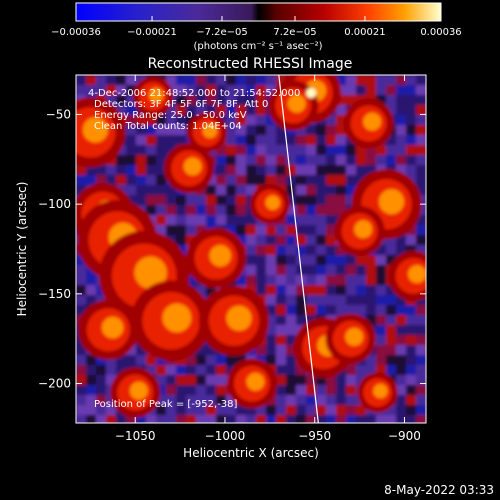  I want to click on y-tick-label: −200, so click(54, 384).